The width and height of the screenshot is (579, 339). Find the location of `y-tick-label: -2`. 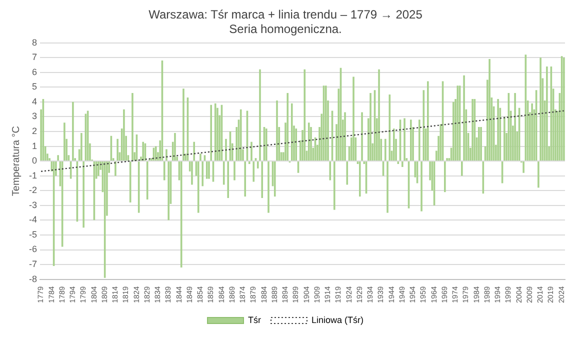

y-tick-label: -2 is located at coordinates (32, 190).